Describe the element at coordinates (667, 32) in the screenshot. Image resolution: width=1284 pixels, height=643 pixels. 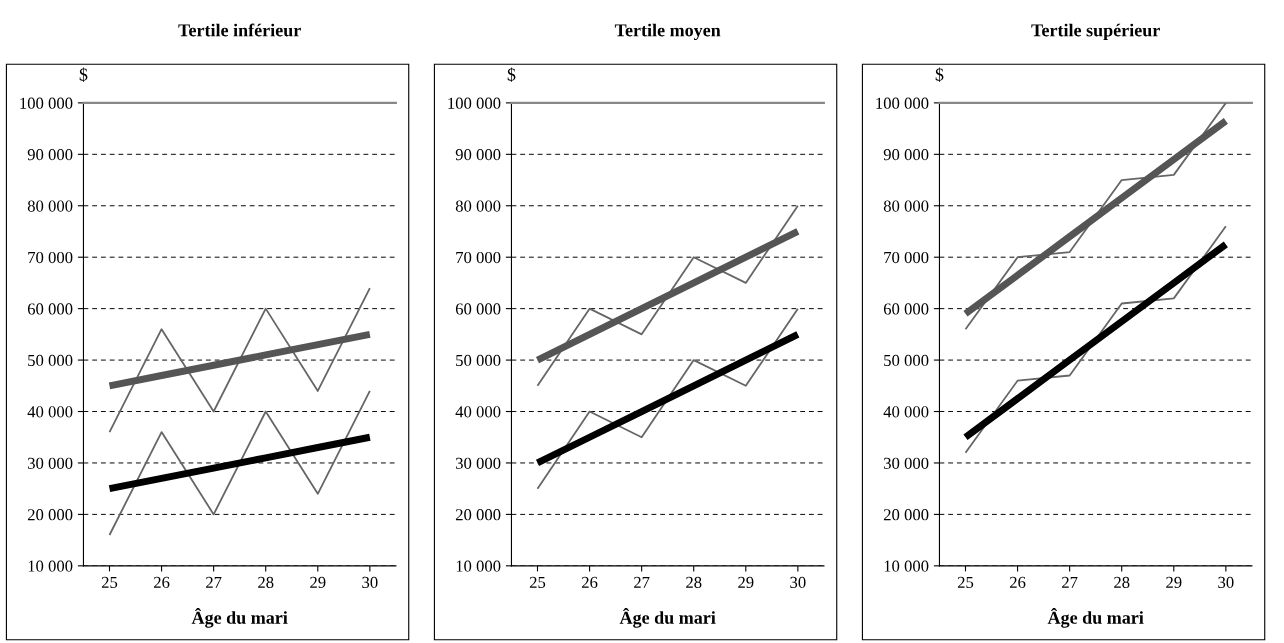
I see `chart-title: Tertile moyen` at that location.